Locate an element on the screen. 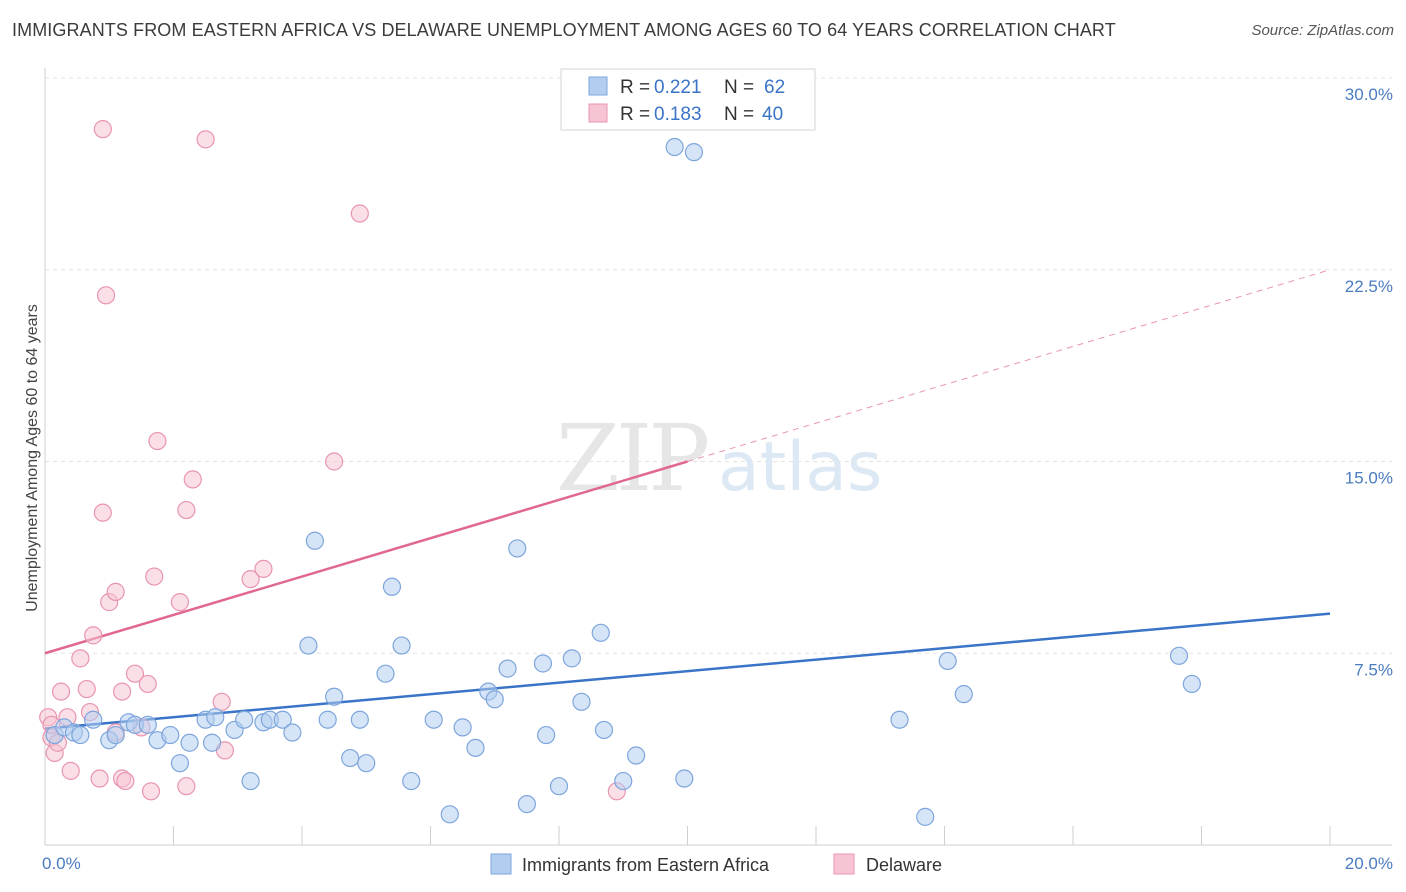  series-legend-swatch-blue is located at coordinates (501, 864).